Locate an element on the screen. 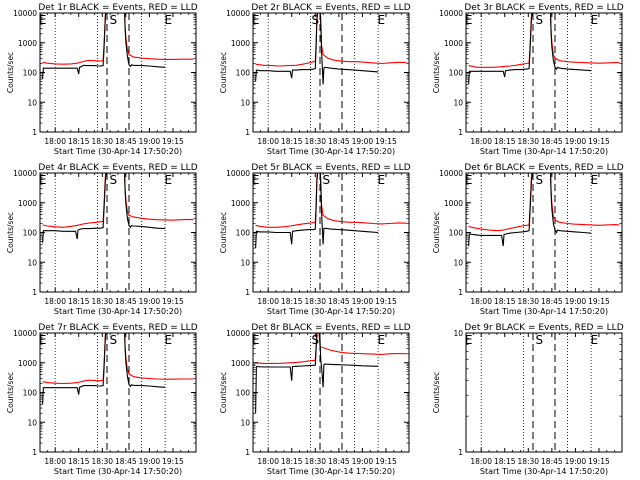 Image resolution: width=640 pixels, height=480 pixels. chart-title: Det 6r BLACK = Events, RED = LLD is located at coordinates (543, 168).